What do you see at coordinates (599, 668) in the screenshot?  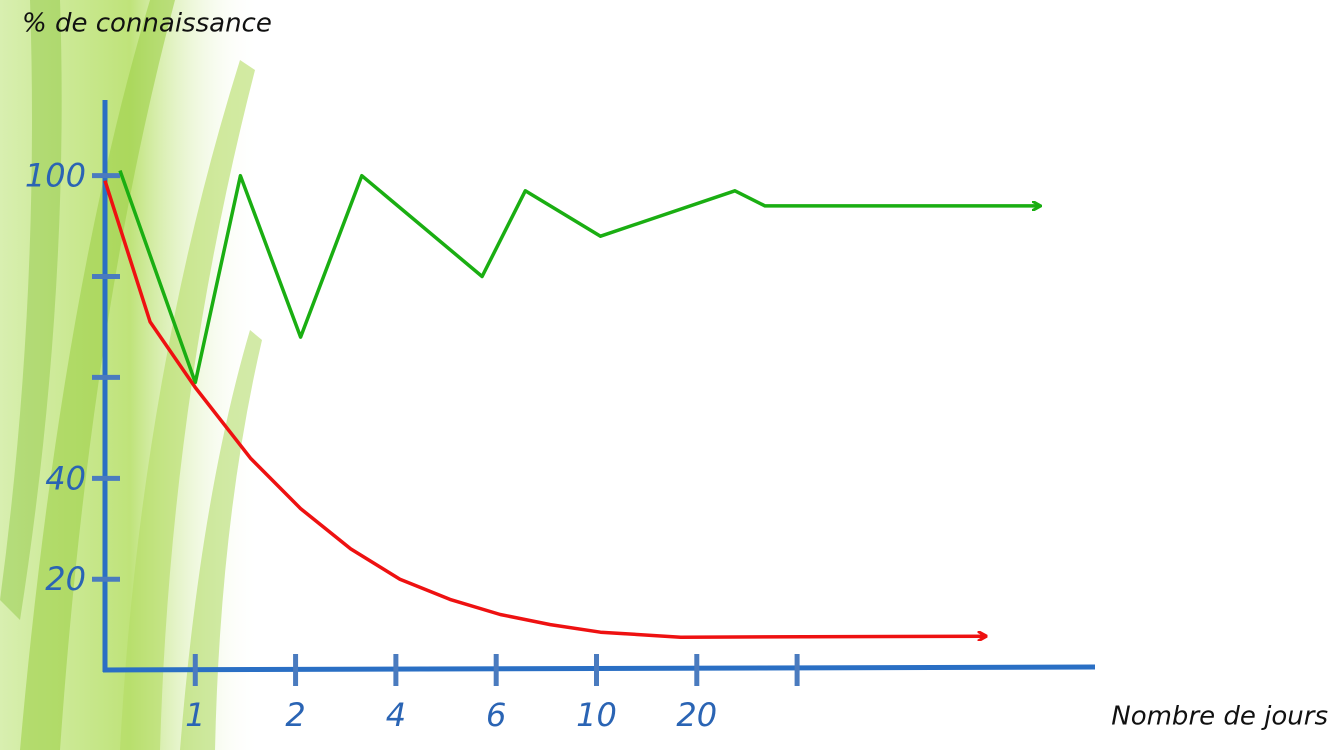 I see `x-axis` at bounding box center [599, 668].